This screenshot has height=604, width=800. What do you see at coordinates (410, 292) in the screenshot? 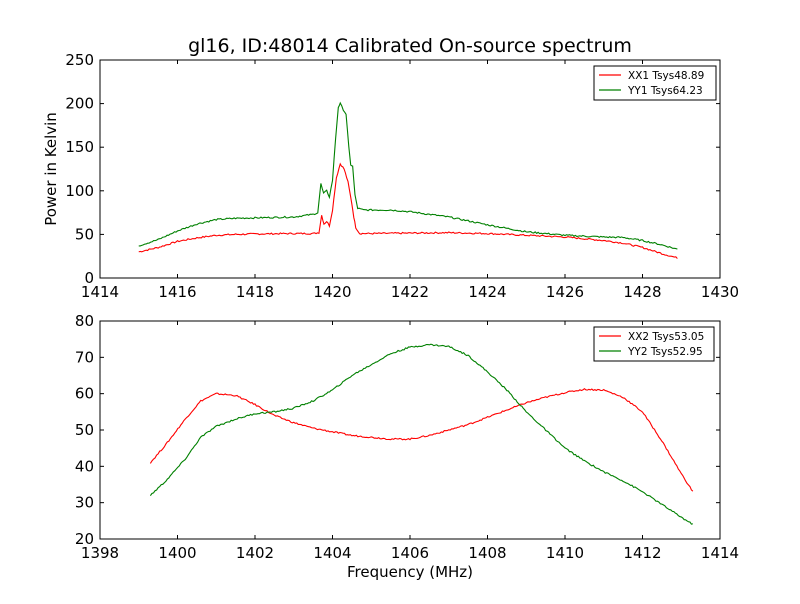
I see `x-tick-label: 1422` at bounding box center [410, 292].